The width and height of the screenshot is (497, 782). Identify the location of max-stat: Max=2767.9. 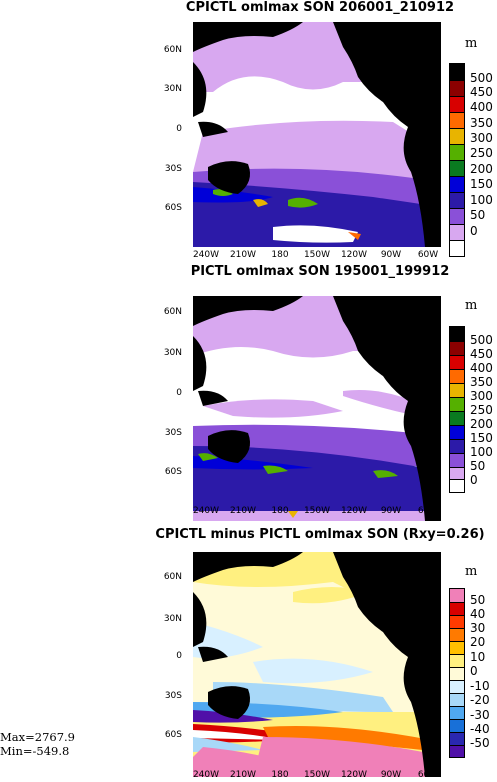
(37, 737).